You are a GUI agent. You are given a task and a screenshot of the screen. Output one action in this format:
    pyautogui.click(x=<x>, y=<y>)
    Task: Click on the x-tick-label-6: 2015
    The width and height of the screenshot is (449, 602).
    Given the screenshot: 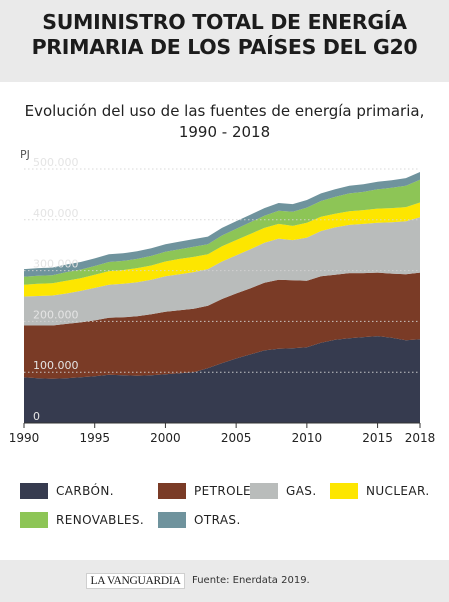 What is the action you would take?
    pyautogui.click(x=377, y=438)
    